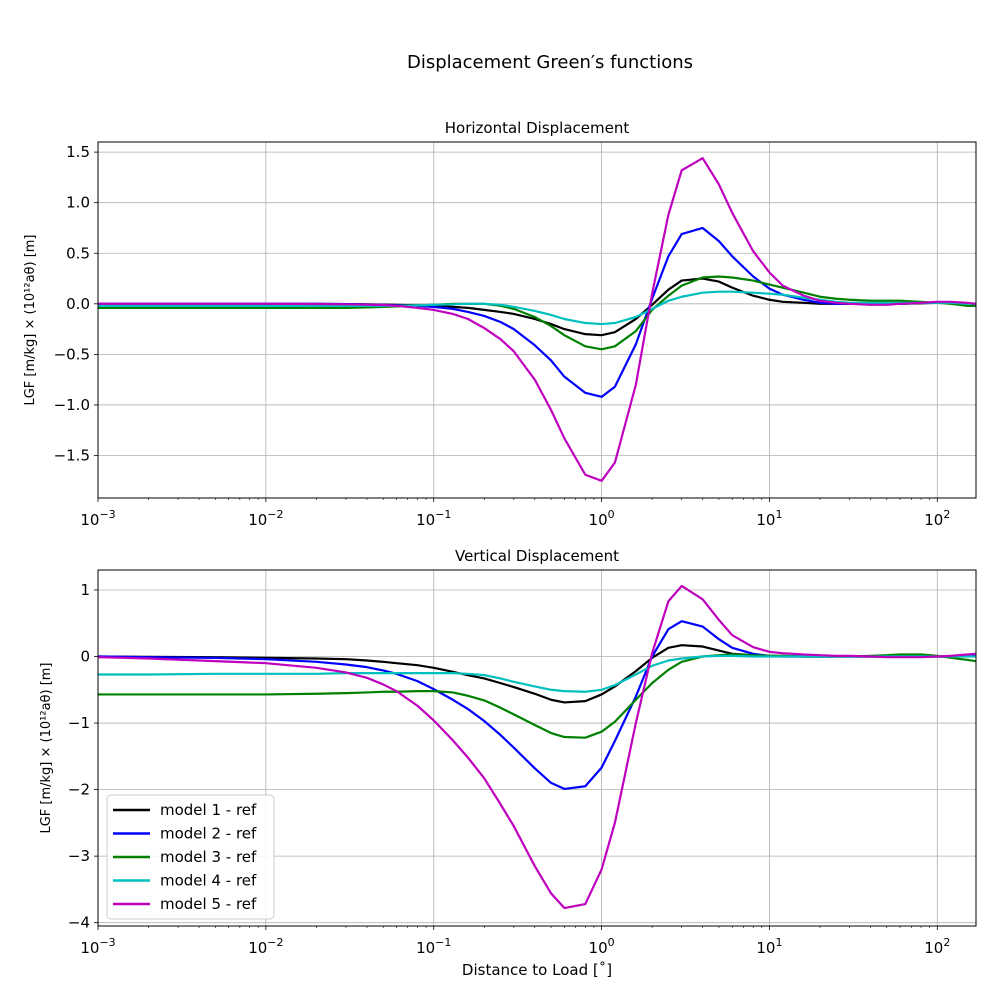 The image size is (1000, 1000). What do you see at coordinates (72, 354) in the screenshot?
I see `y-tick-label: −0.5` at bounding box center [72, 354].